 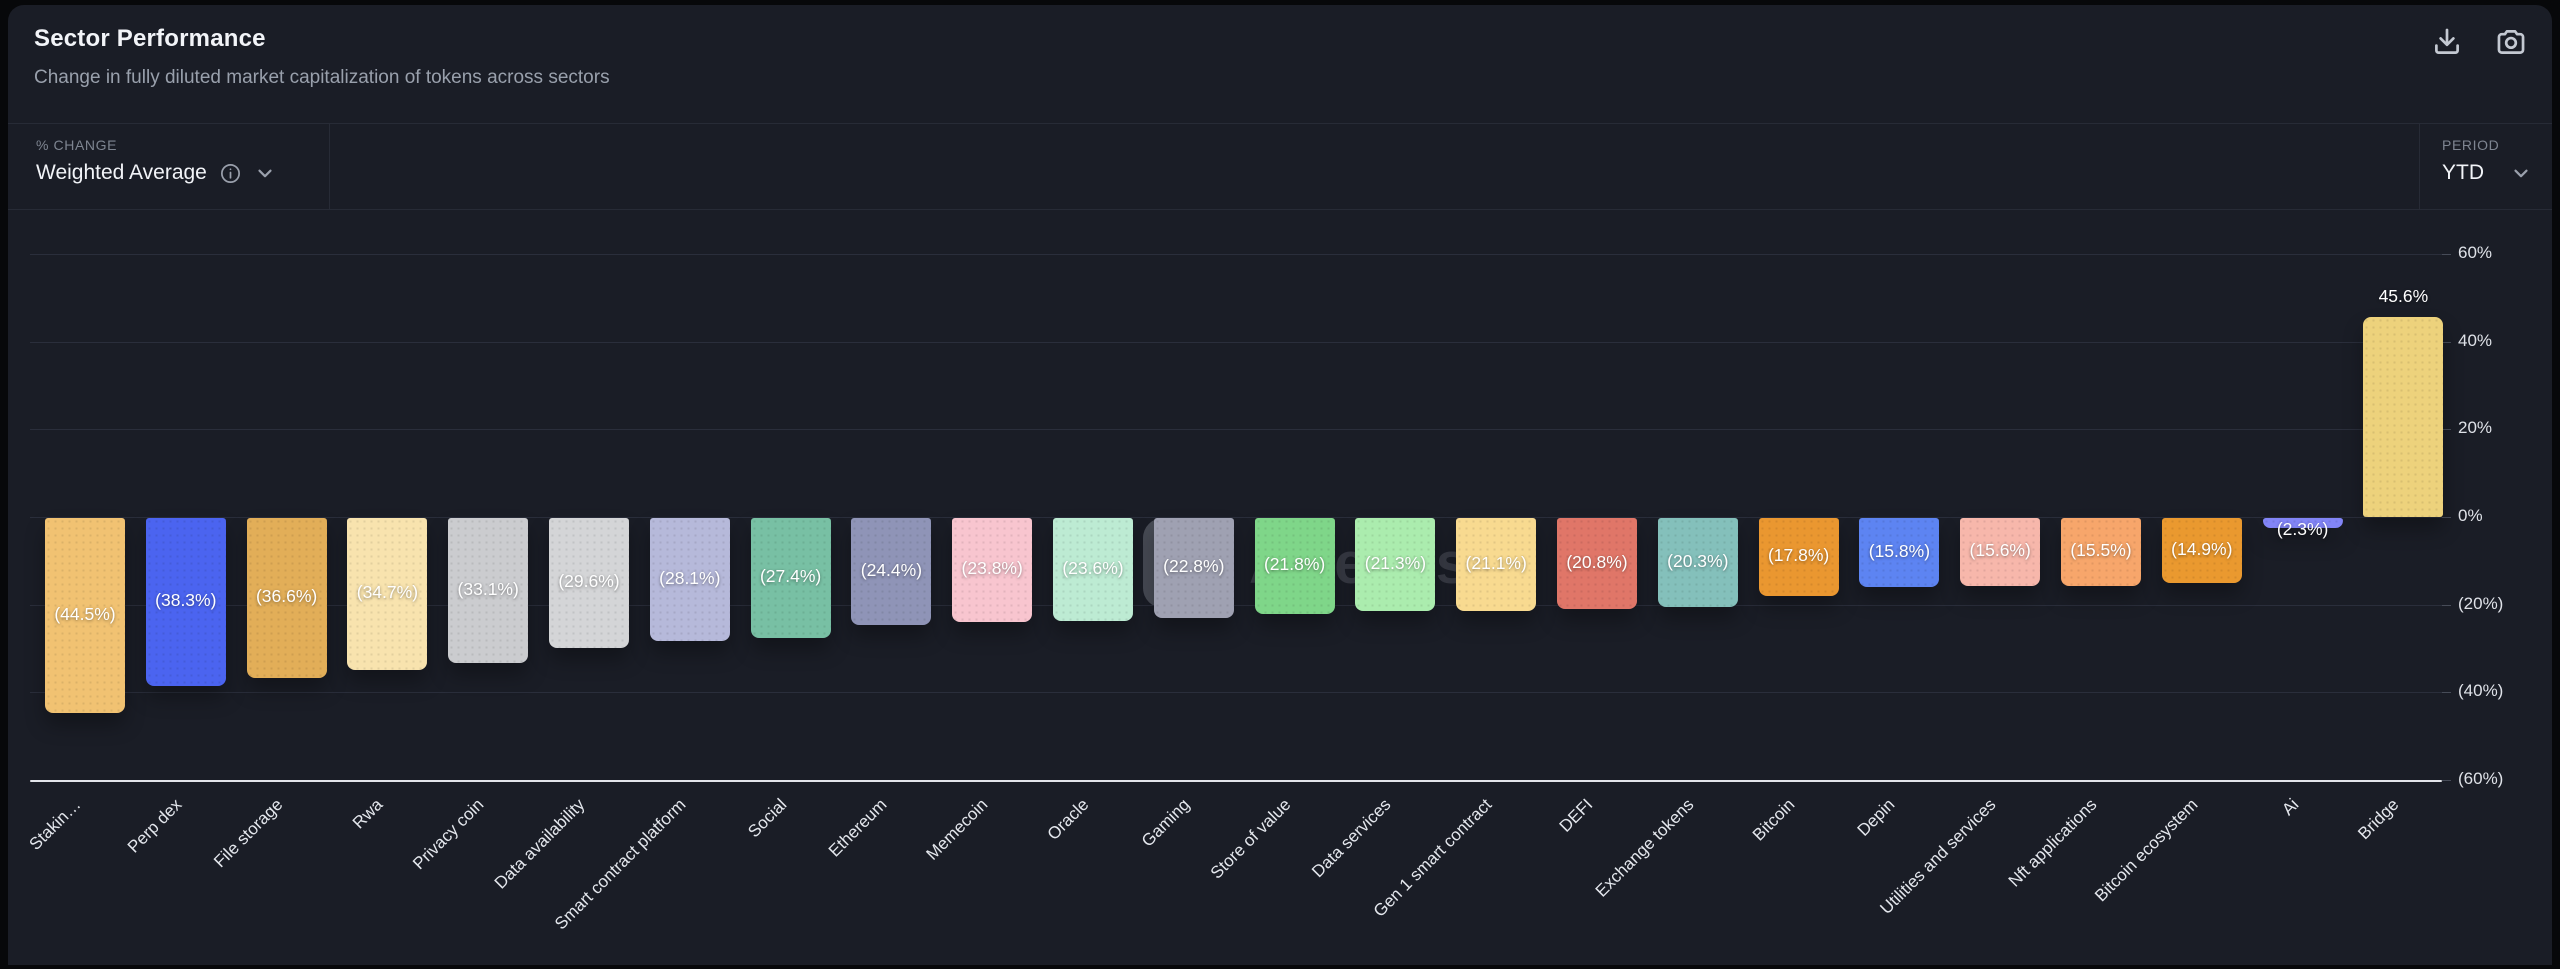 I want to click on bar-value-label: (15.8%), so click(x=1899, y=550).